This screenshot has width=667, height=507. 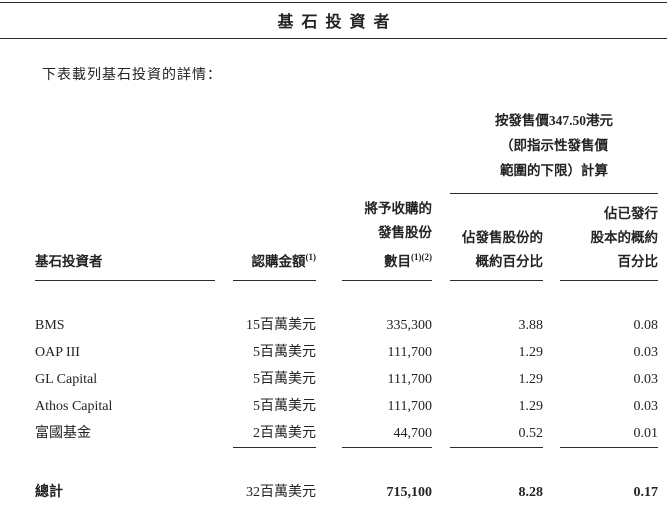 What do you see at coordinates (609, 434) in the screenshot?
I see `cell-pct-issued: 0.01` at bounding box center [609, 434].